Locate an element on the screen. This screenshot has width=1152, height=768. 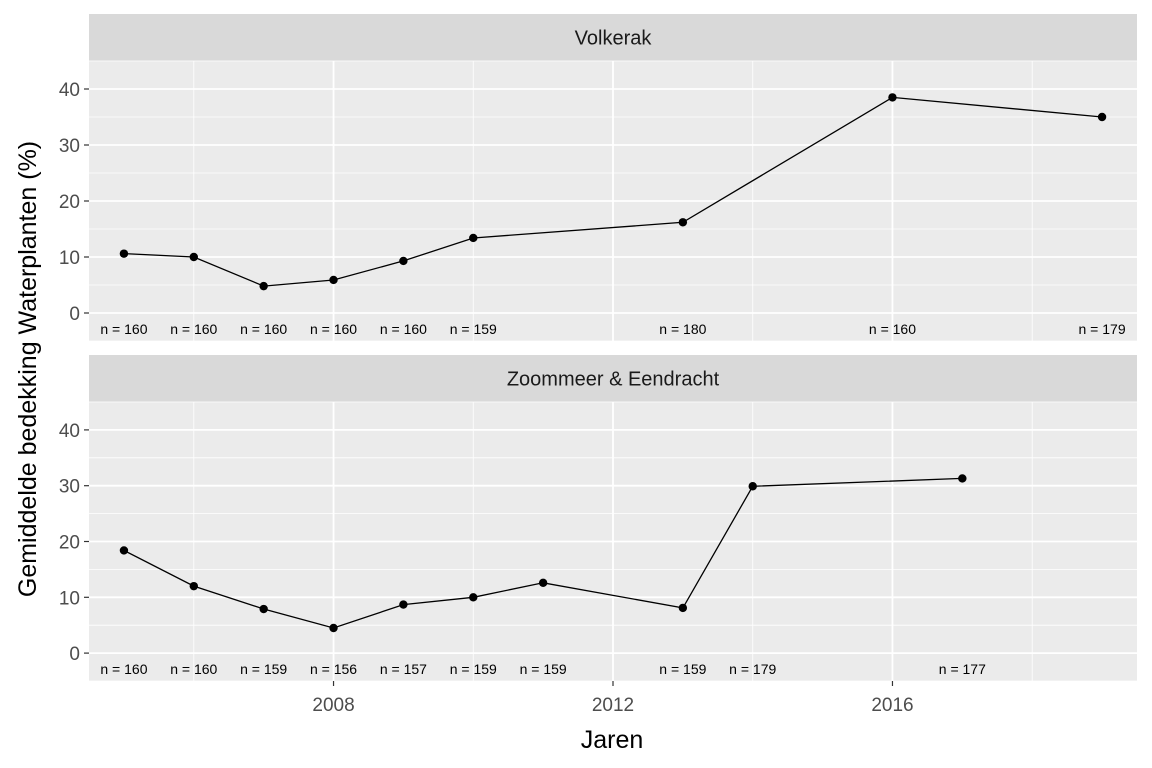
sample-size-label: n = 157 is located at coordinates (403, 669).